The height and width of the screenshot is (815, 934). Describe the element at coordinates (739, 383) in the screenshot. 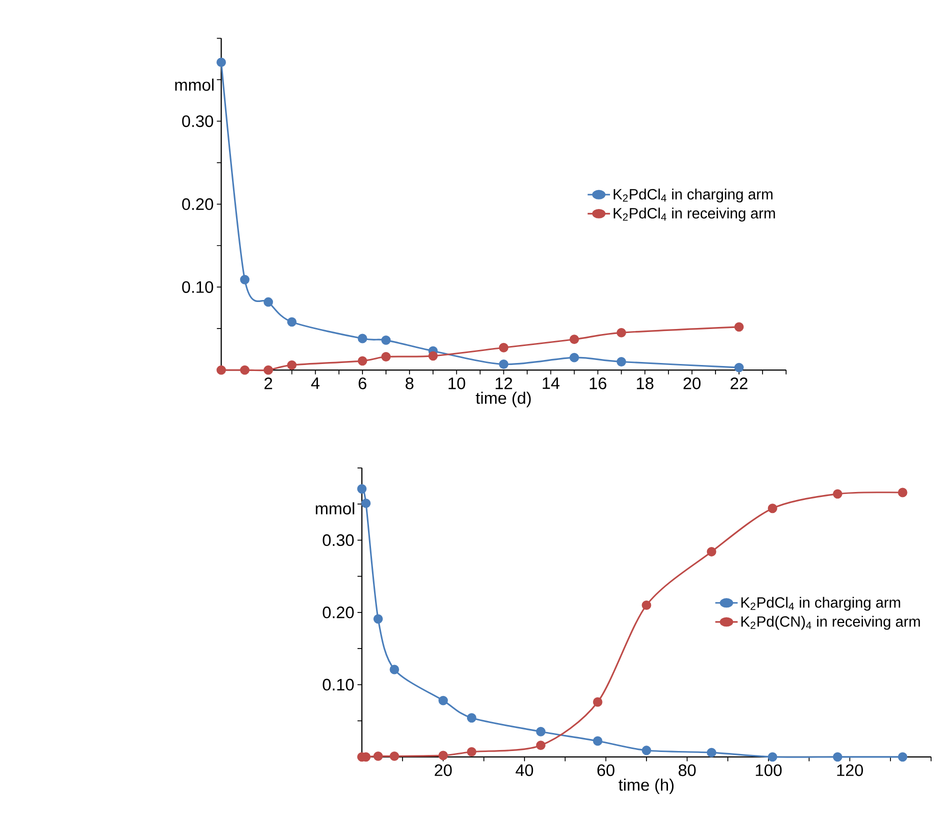

I see `x-tick-label: 22` at that location.